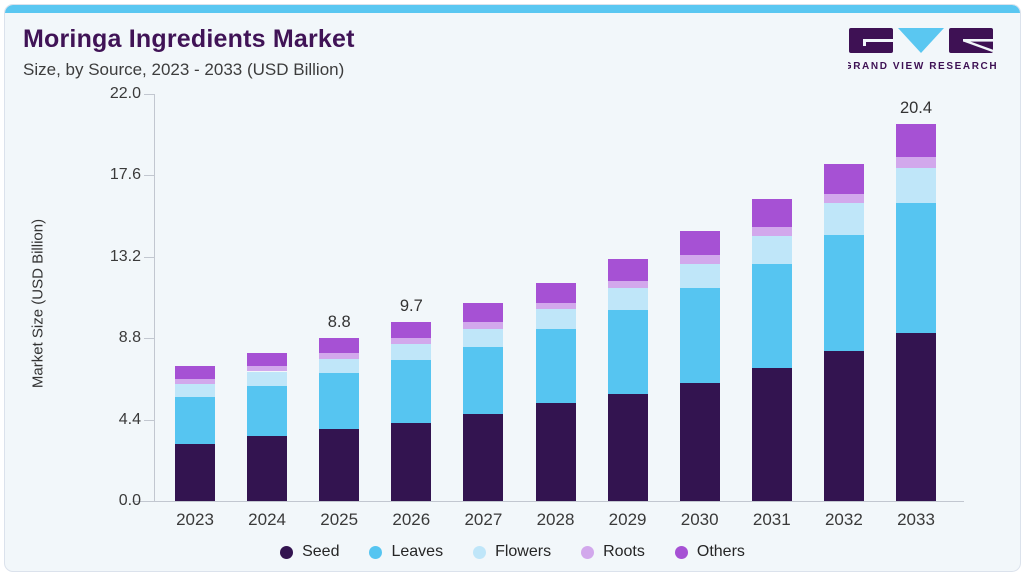 The image size is (1025, 576). I want to click on bar-segment-others-2025, so click(339, 345).